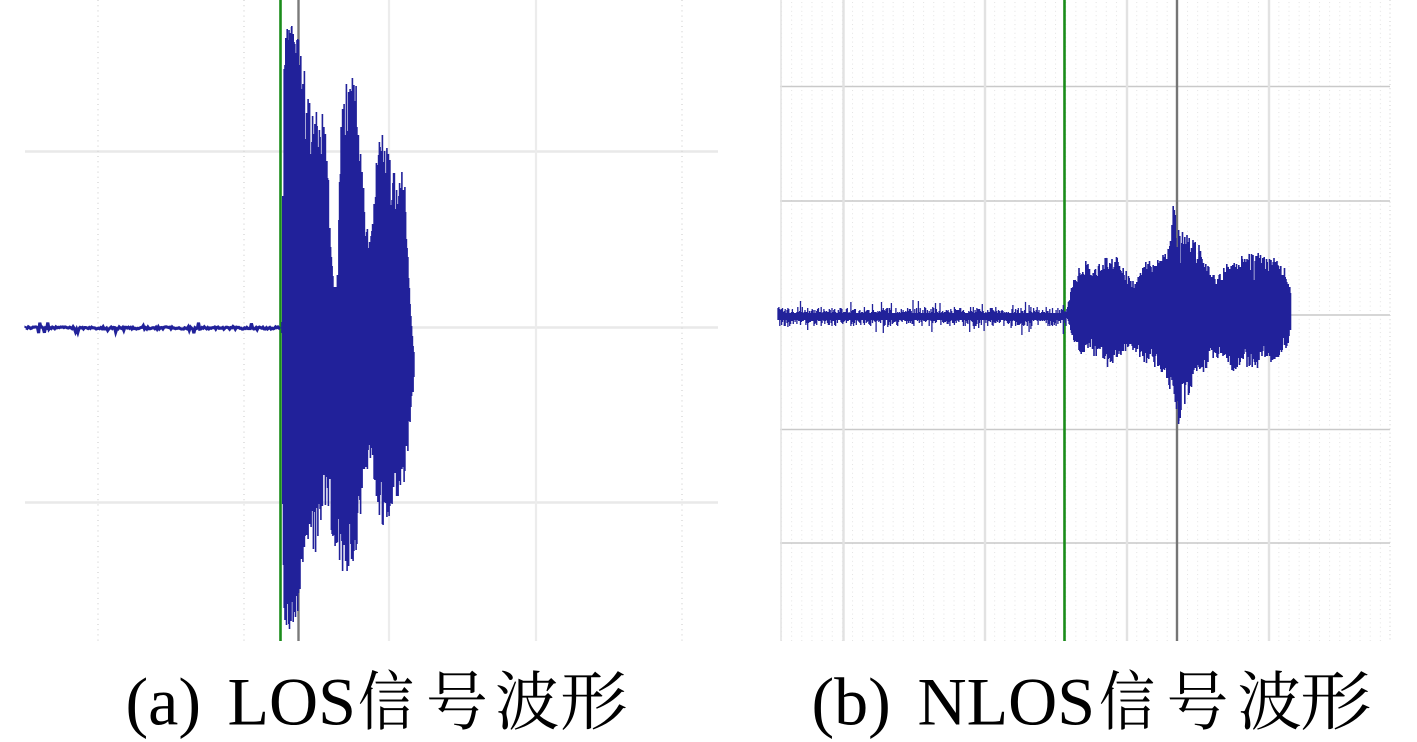  I want to click on svg-text: NLOS, so click(1007, 702).